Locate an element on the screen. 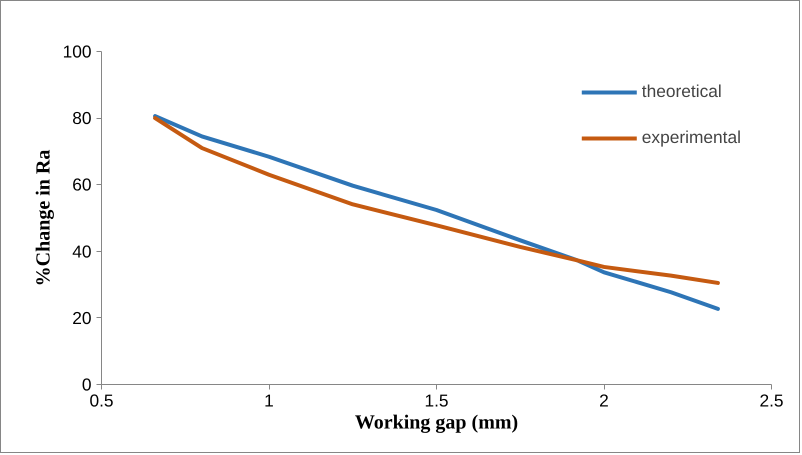  x-tick-label: 1.5 is located at coordinates (436, 400).